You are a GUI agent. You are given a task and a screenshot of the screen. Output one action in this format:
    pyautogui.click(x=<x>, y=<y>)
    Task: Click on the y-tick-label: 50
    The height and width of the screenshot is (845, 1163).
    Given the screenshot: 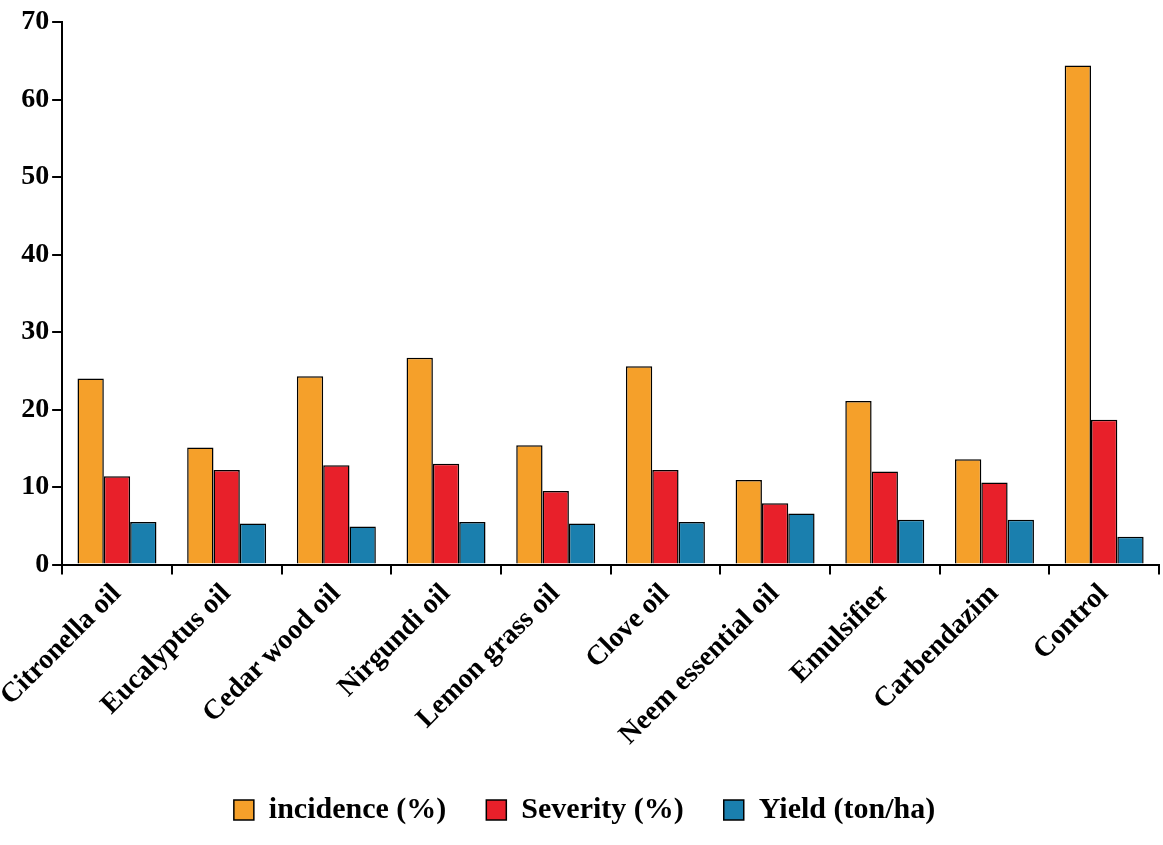 What is the action you would take?
    pyautogui.click(x=35, y=175)
    